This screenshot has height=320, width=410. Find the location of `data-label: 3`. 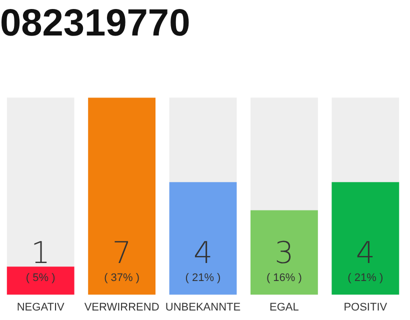

data-label: 3 is located at coordinates (284, 253).